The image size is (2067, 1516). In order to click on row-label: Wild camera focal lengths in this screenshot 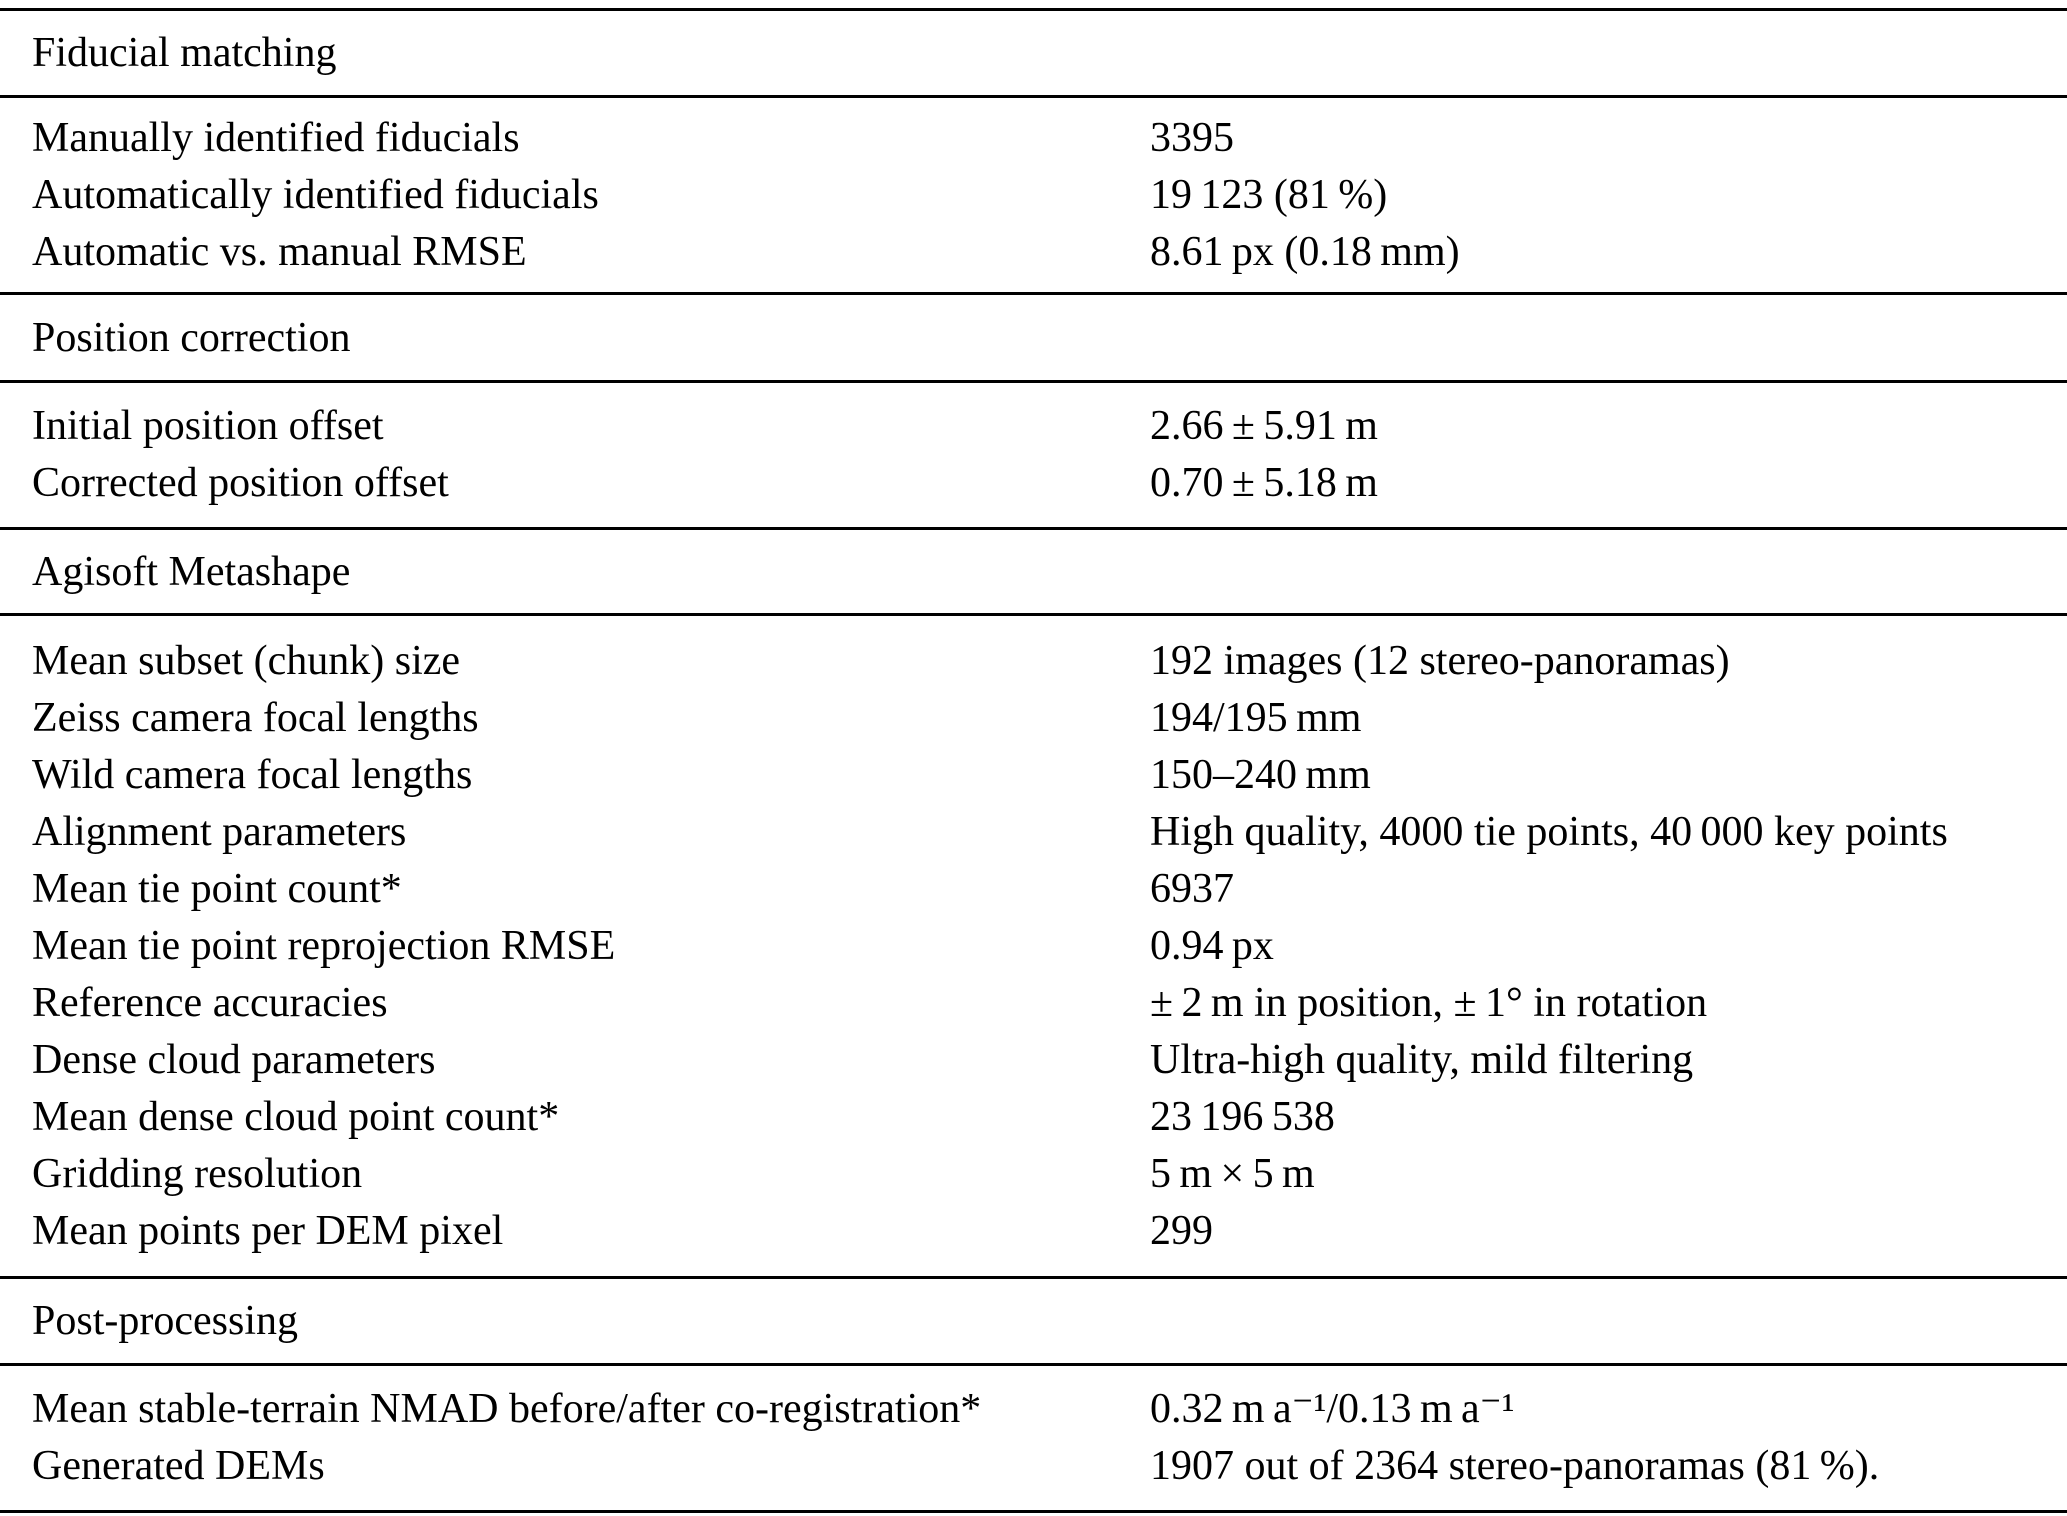, I will do `click(252, 774)`.